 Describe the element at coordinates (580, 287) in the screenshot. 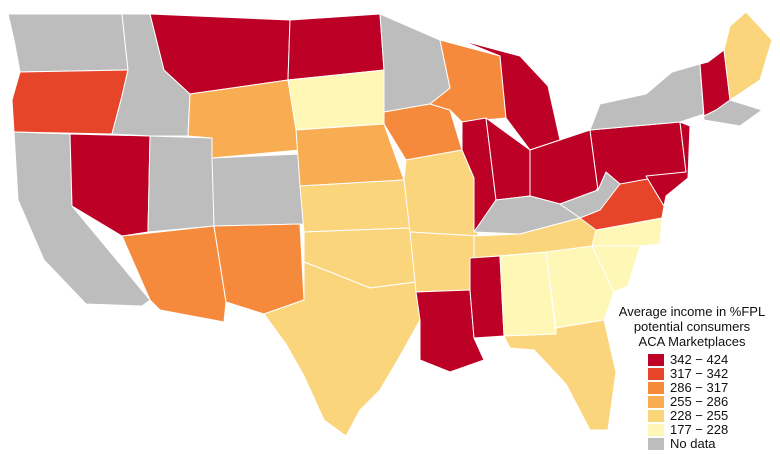

I see `region-georgia` at that location.